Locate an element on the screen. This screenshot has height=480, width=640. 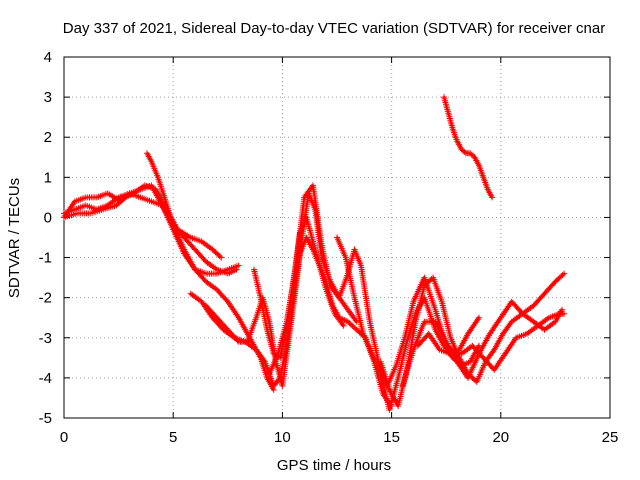
y-tick-label: -2 is located at coordinates (45, 298).